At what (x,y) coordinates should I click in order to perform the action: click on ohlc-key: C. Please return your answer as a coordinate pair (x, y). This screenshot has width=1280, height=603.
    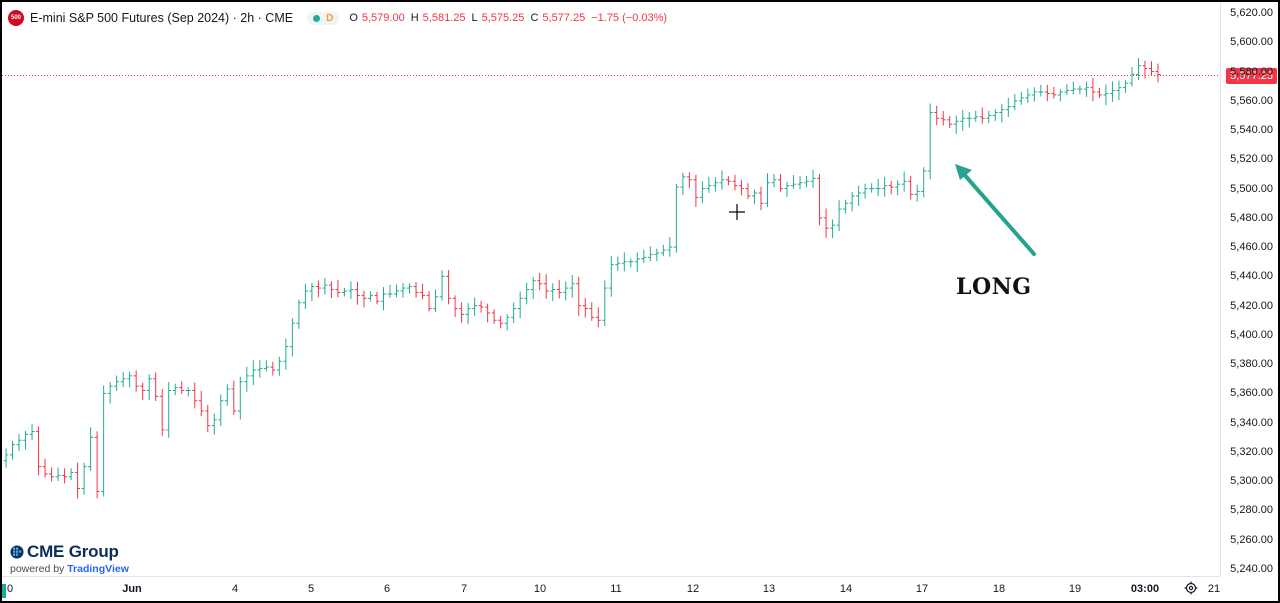
    Looking at the image, I should click on (534, 18).